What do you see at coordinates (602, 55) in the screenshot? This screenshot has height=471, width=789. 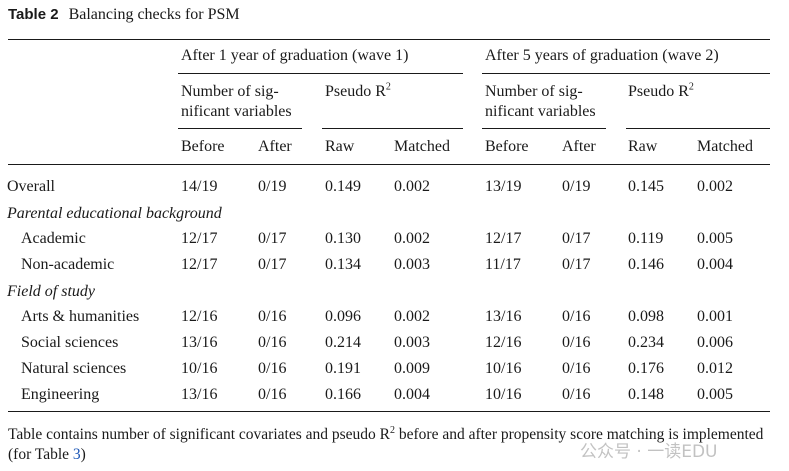 I see `wave2-header: After 5 years of graduation (wave 2)` at bounding box center [602, 55].